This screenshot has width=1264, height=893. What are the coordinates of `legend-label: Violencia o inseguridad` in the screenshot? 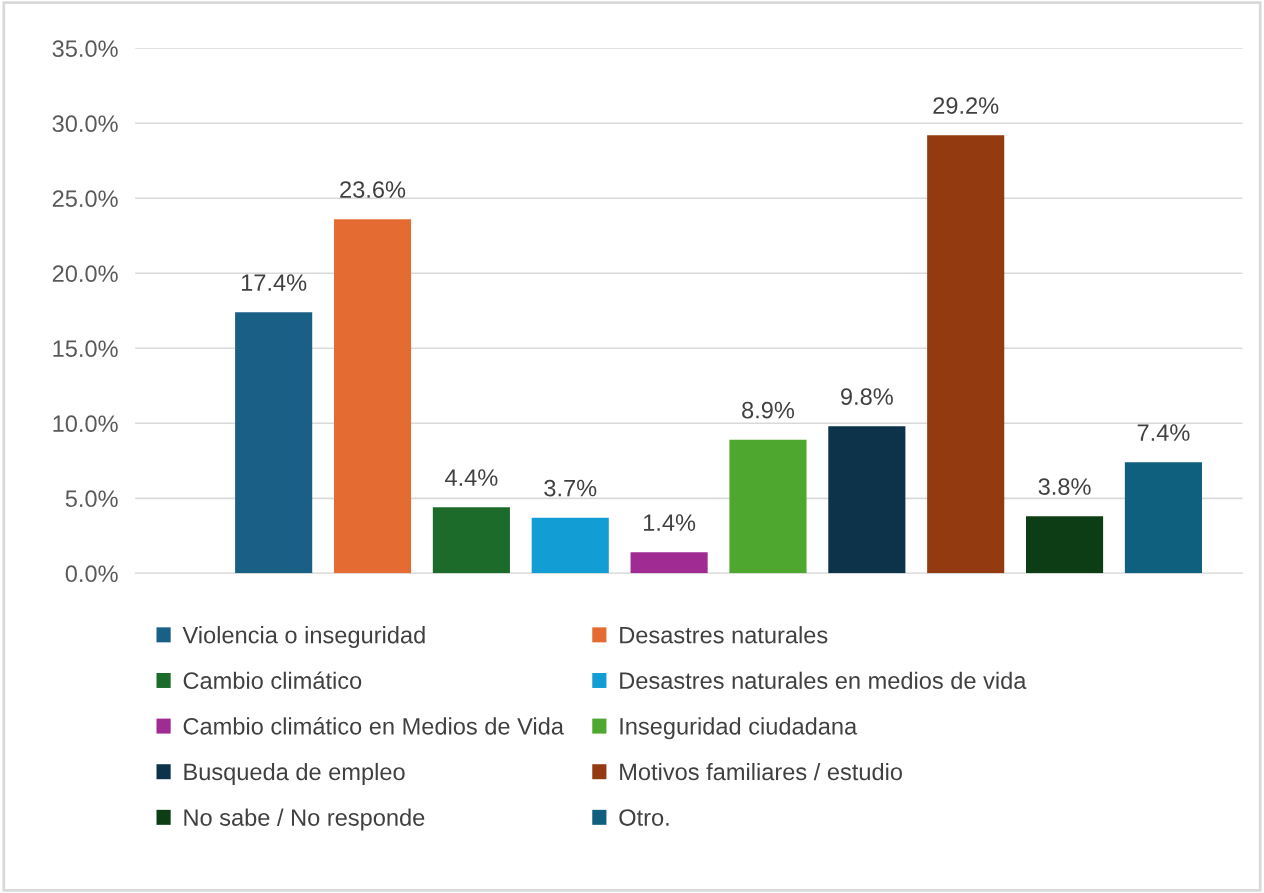 It's located at (303, 637).